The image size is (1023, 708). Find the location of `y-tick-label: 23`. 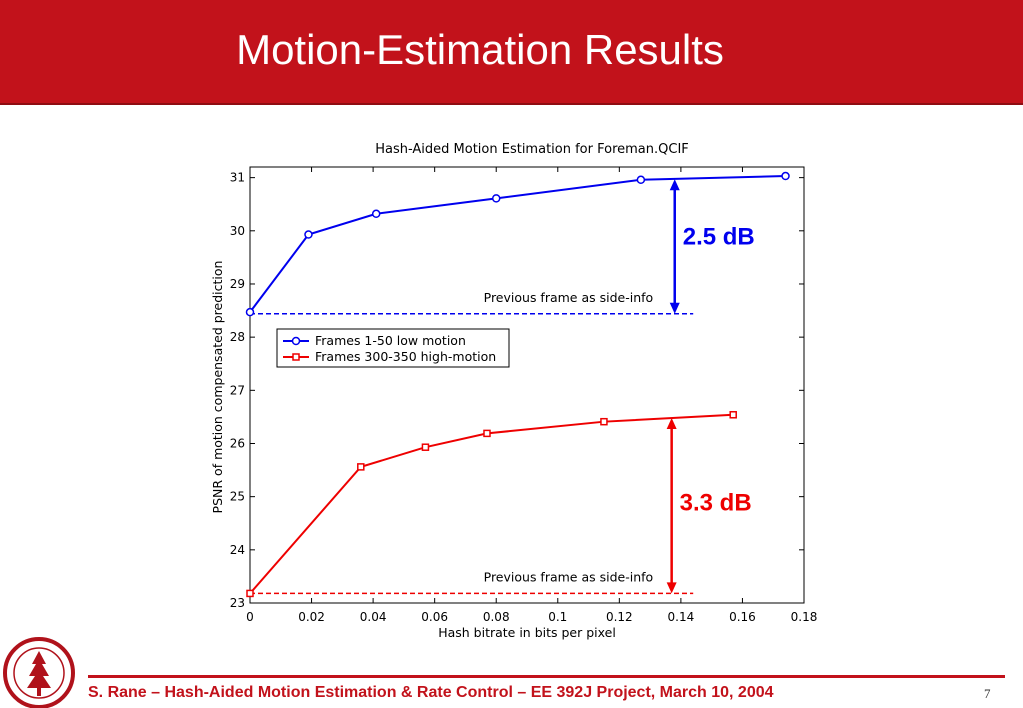

y-tick-label: 23 is located at coordinates (237, 603).